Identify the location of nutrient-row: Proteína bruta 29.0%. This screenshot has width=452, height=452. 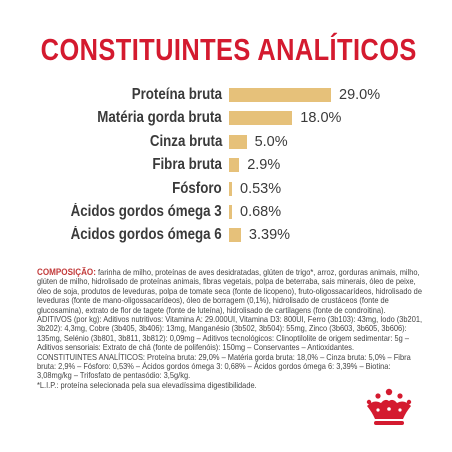
(226, 95).